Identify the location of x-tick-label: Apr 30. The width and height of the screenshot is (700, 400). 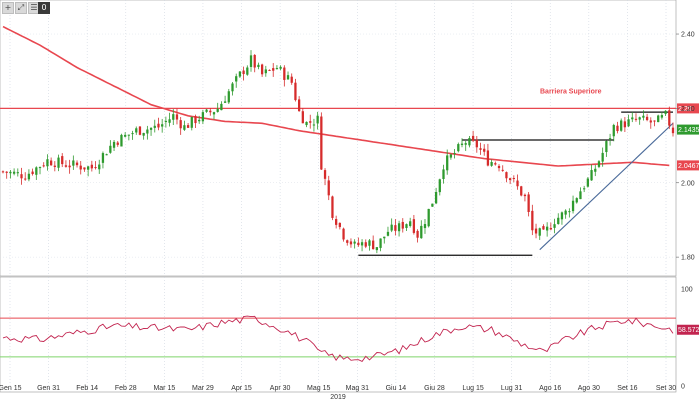
(280, 388).